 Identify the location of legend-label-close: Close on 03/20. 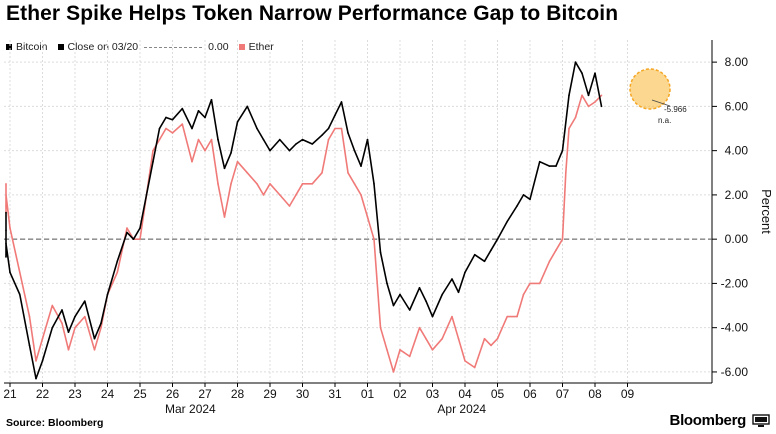
(103, 47).